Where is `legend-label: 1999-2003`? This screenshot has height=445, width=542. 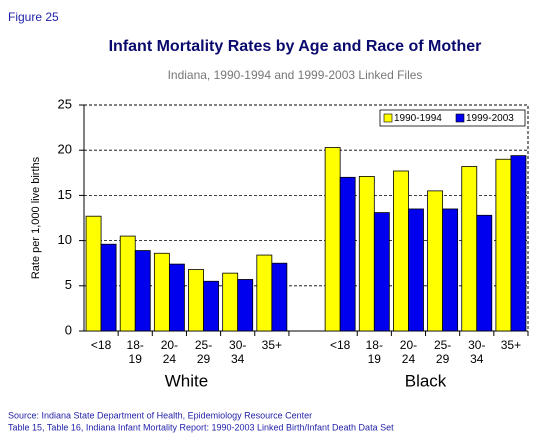
legend-label: 1999-2003 is located at coordinates (490, 118).